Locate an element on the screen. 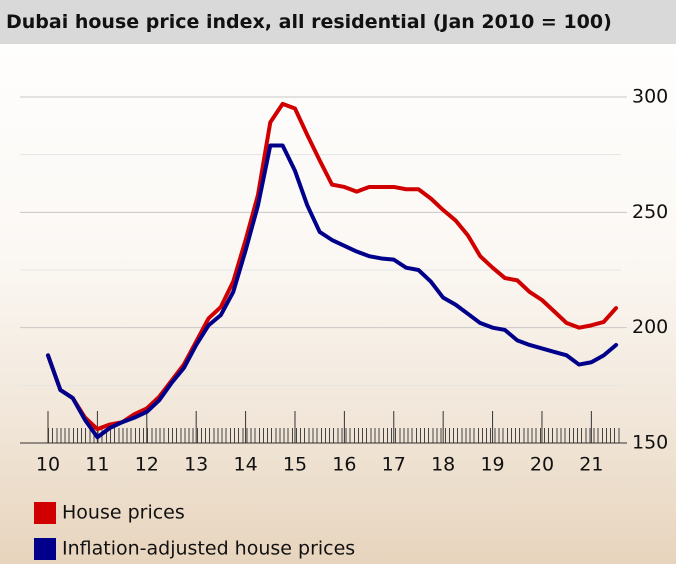  y-tick-label: 200 is located at coordinates (650, 327).